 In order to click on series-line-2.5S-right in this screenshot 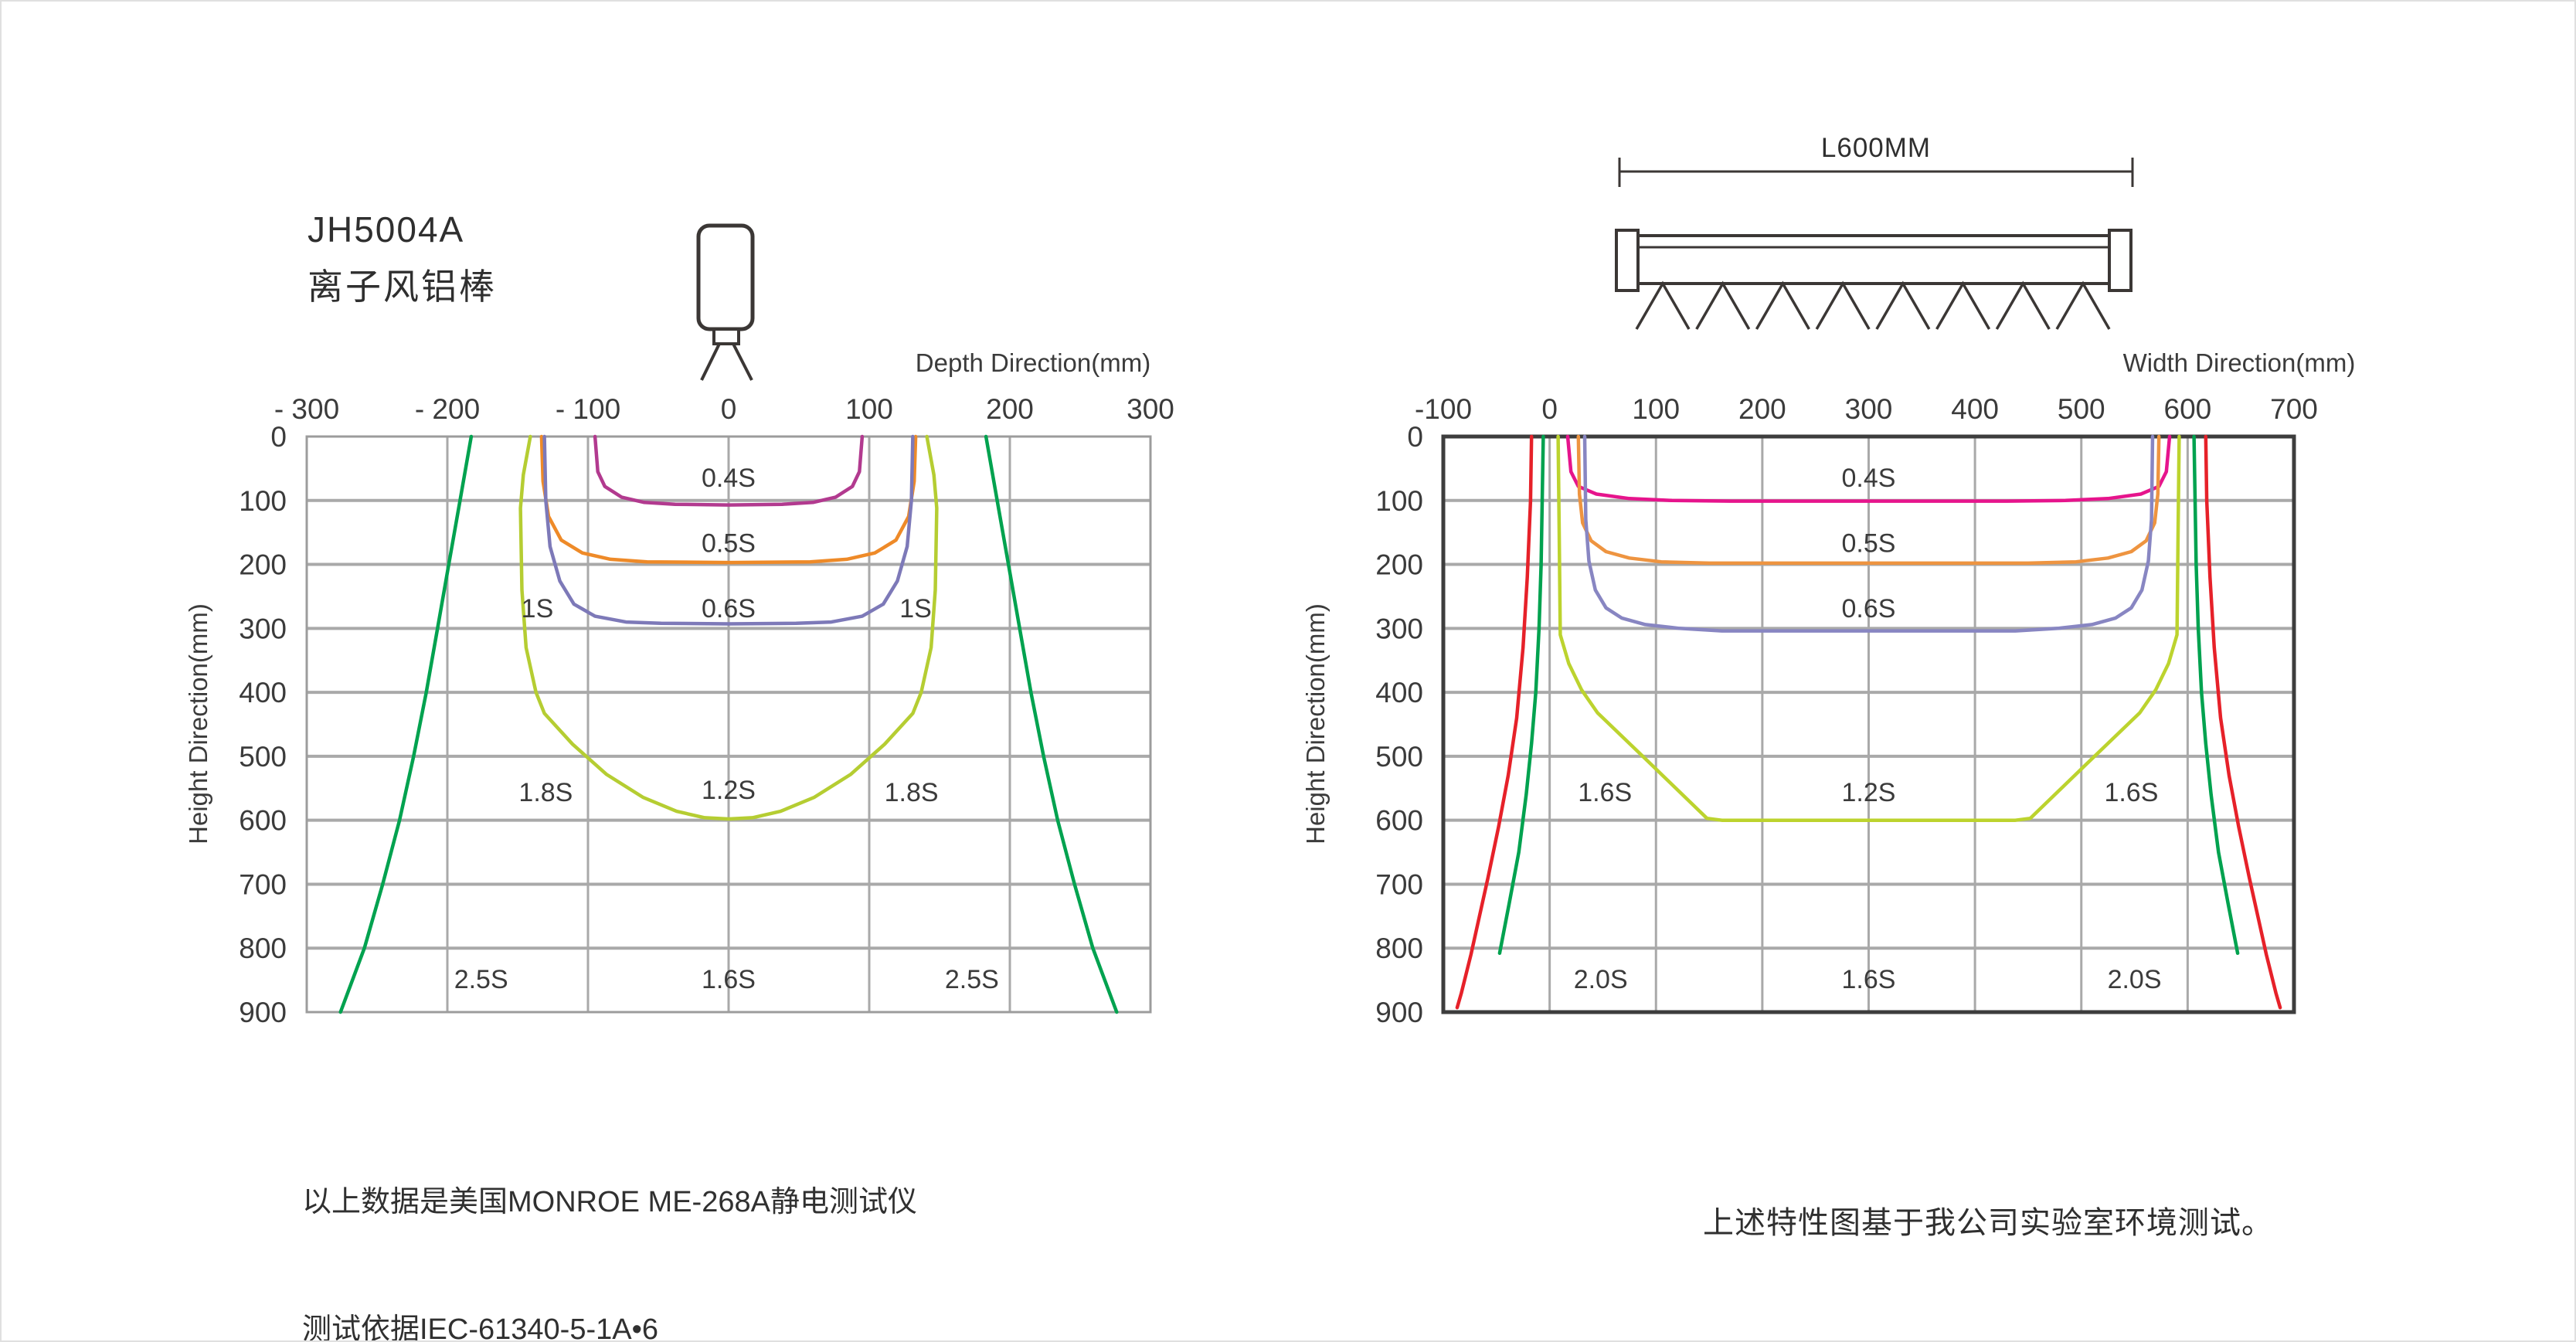, I will do `click(1051, 724)`.